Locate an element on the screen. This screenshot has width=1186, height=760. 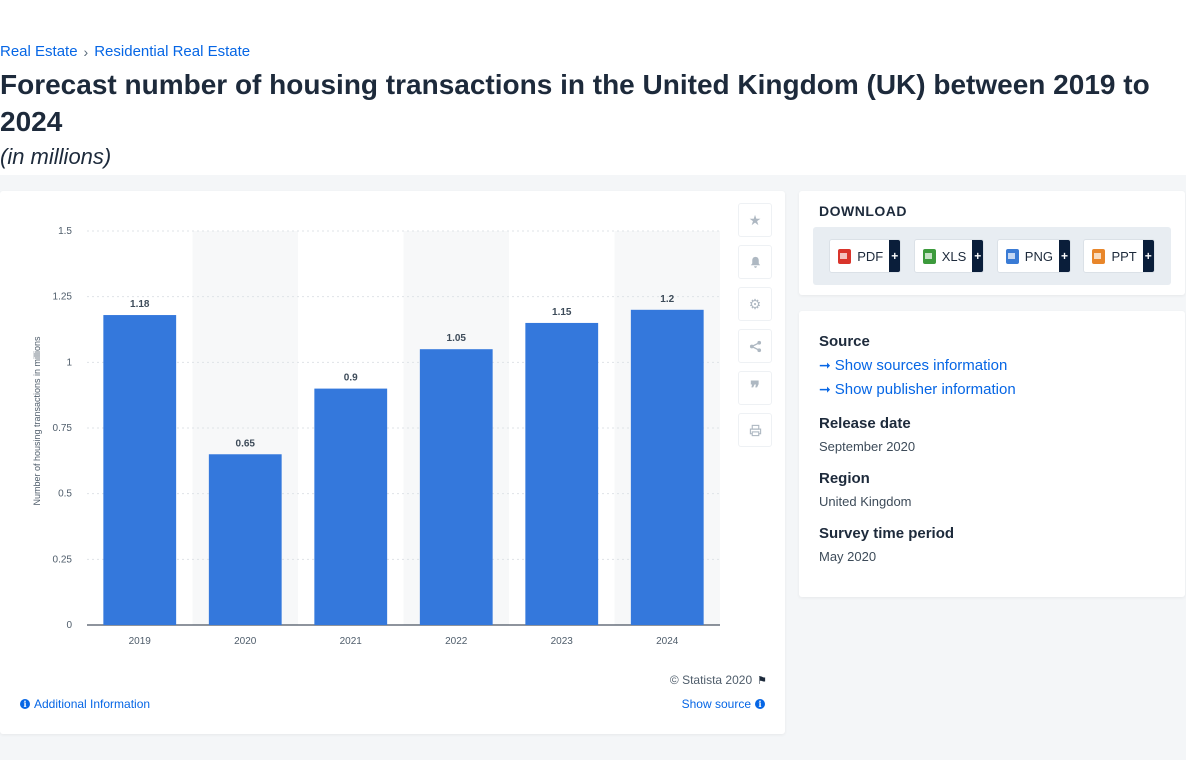
favorite-button: ★ is located at coordinates (755, 220).